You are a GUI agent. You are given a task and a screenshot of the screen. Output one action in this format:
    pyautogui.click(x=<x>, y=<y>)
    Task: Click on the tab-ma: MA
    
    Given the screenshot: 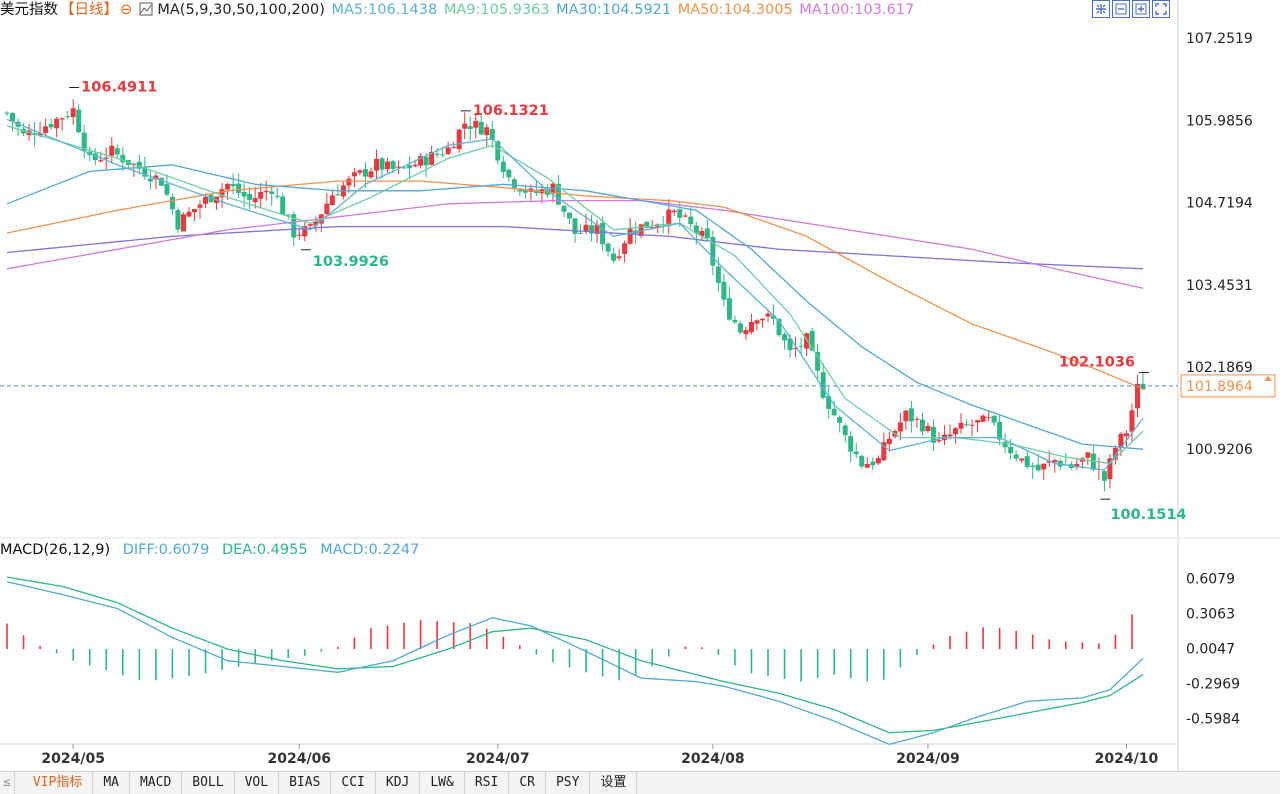 What is the action you would take?
    pyautogui.click(x=111, y=783)
    